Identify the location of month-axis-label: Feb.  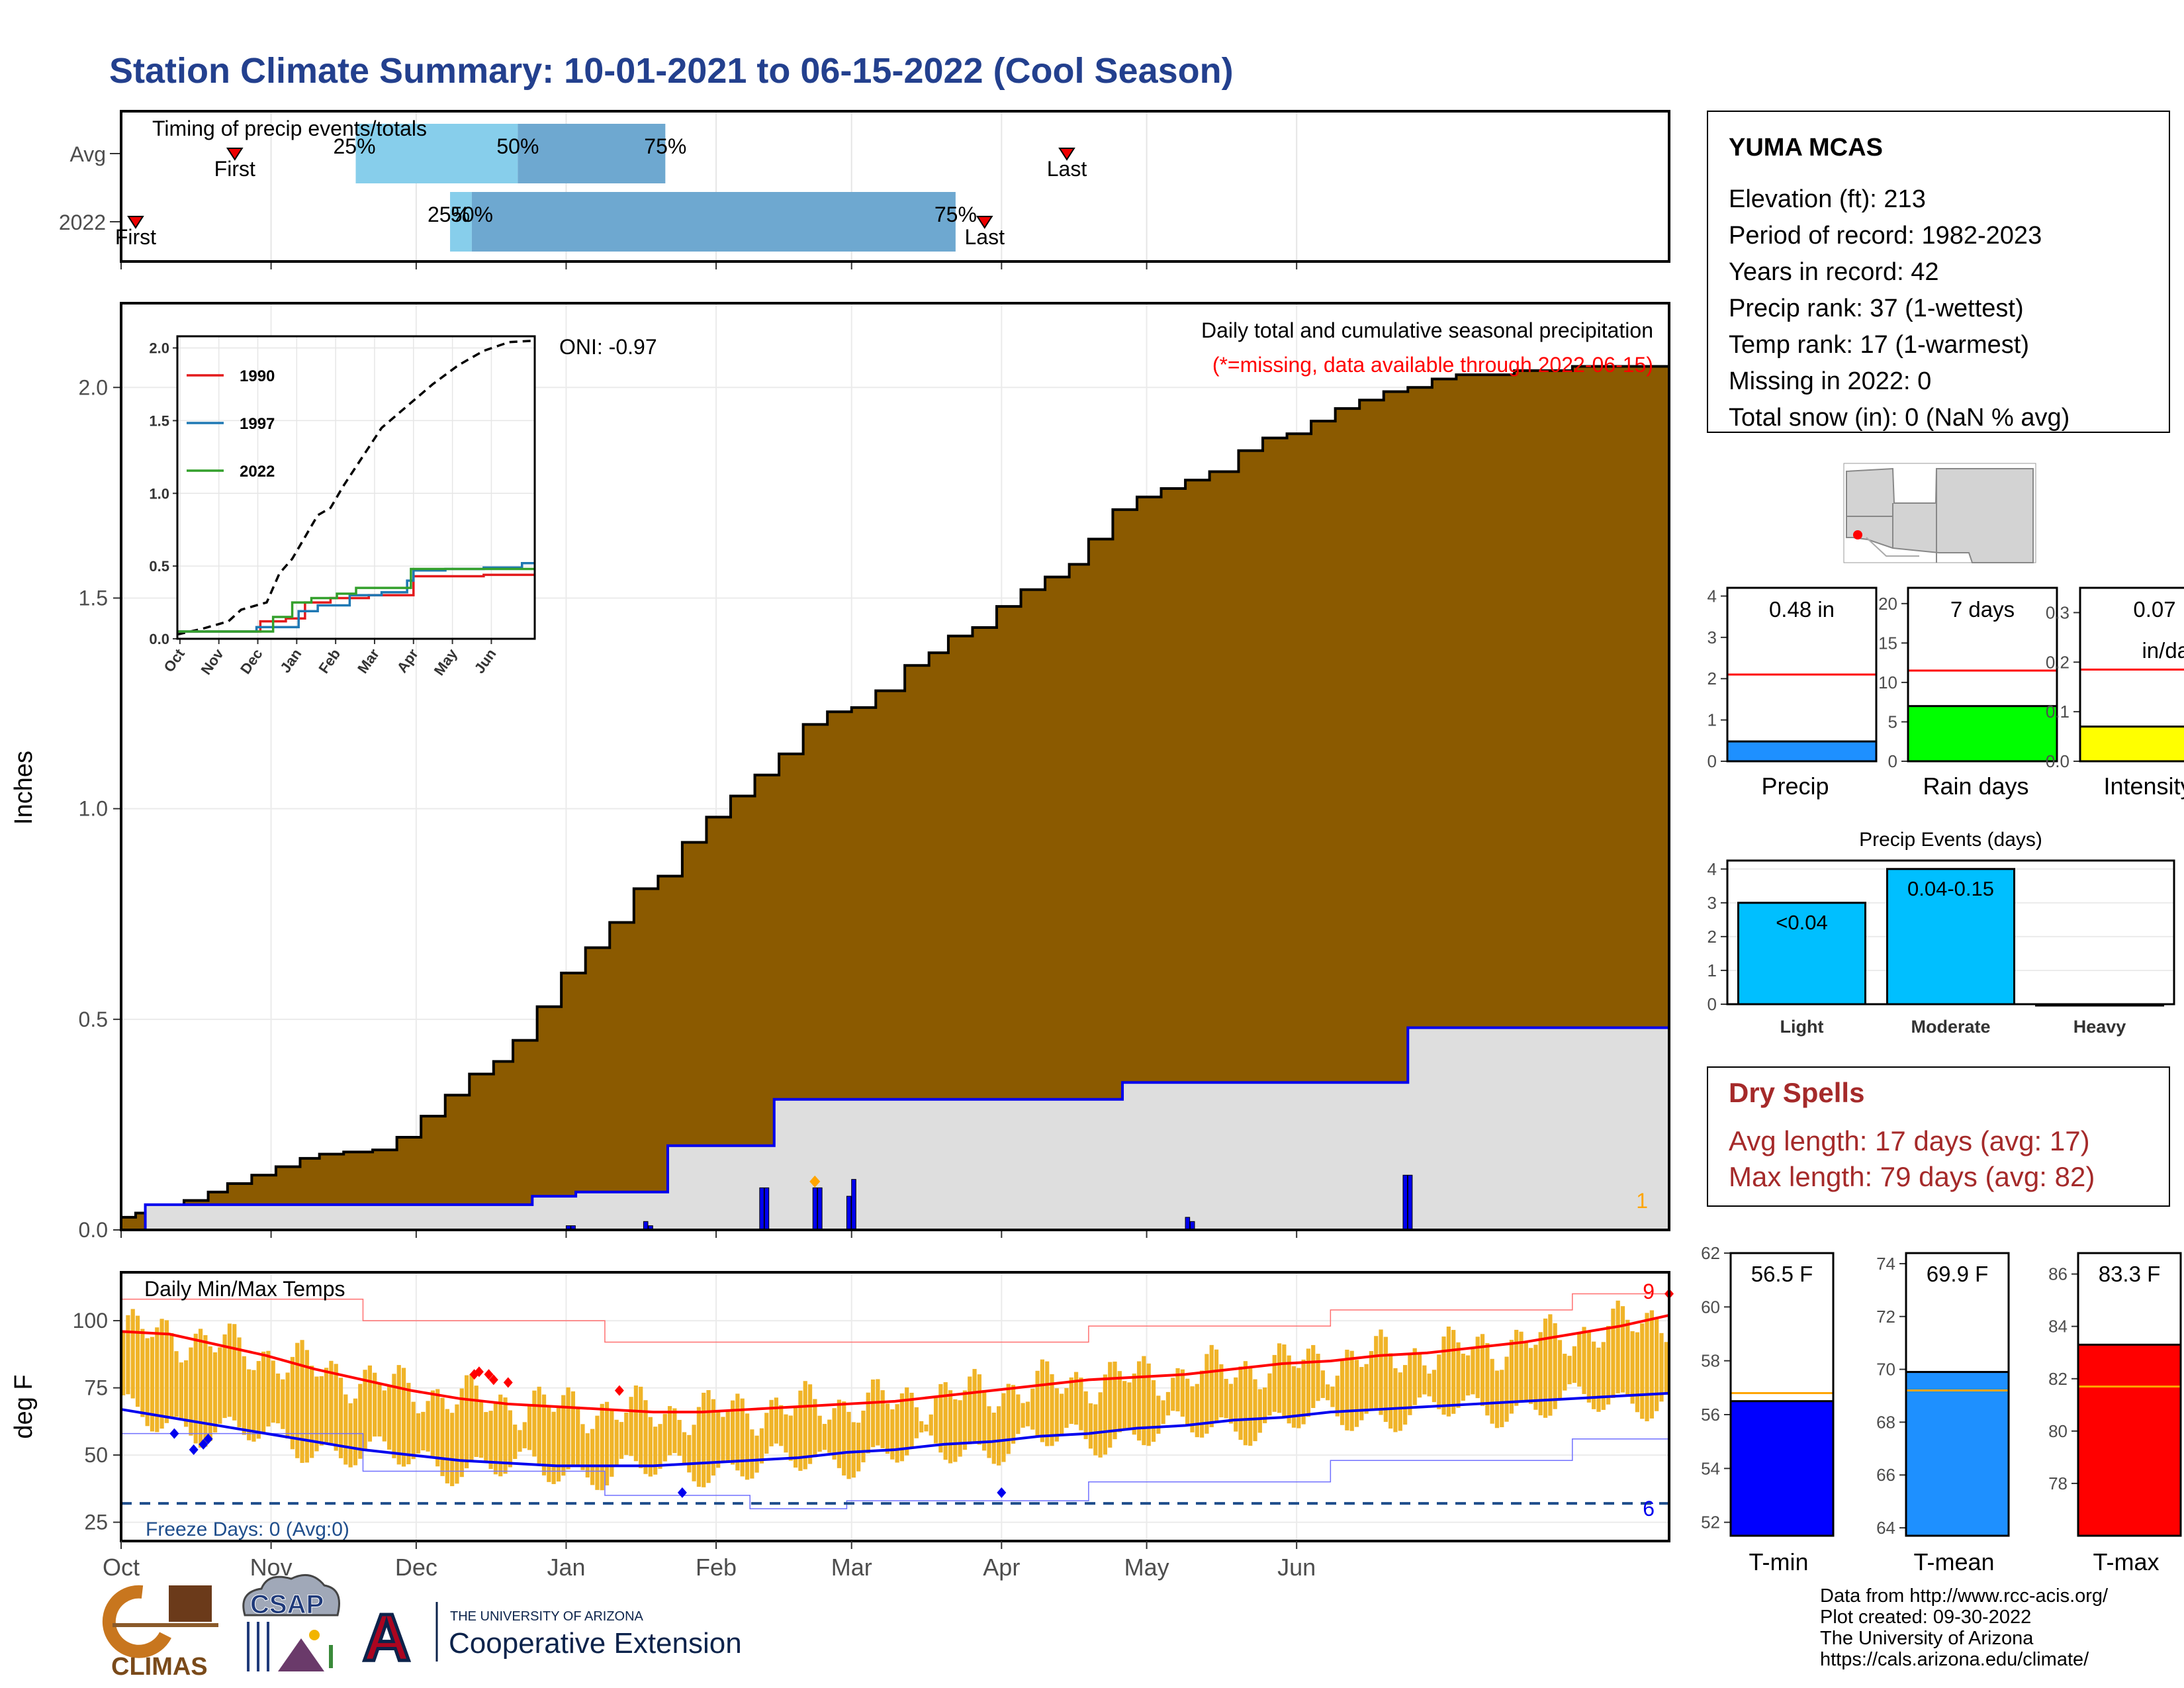
(717, 1567).